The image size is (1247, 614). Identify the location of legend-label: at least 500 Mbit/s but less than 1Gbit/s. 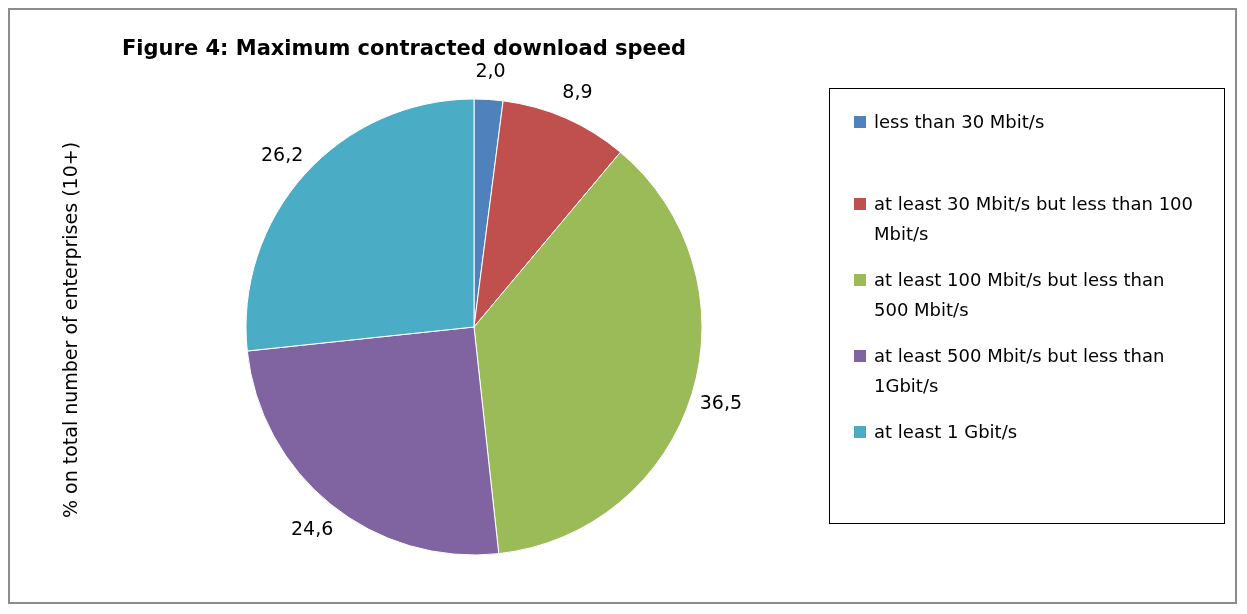
(1020, 371).